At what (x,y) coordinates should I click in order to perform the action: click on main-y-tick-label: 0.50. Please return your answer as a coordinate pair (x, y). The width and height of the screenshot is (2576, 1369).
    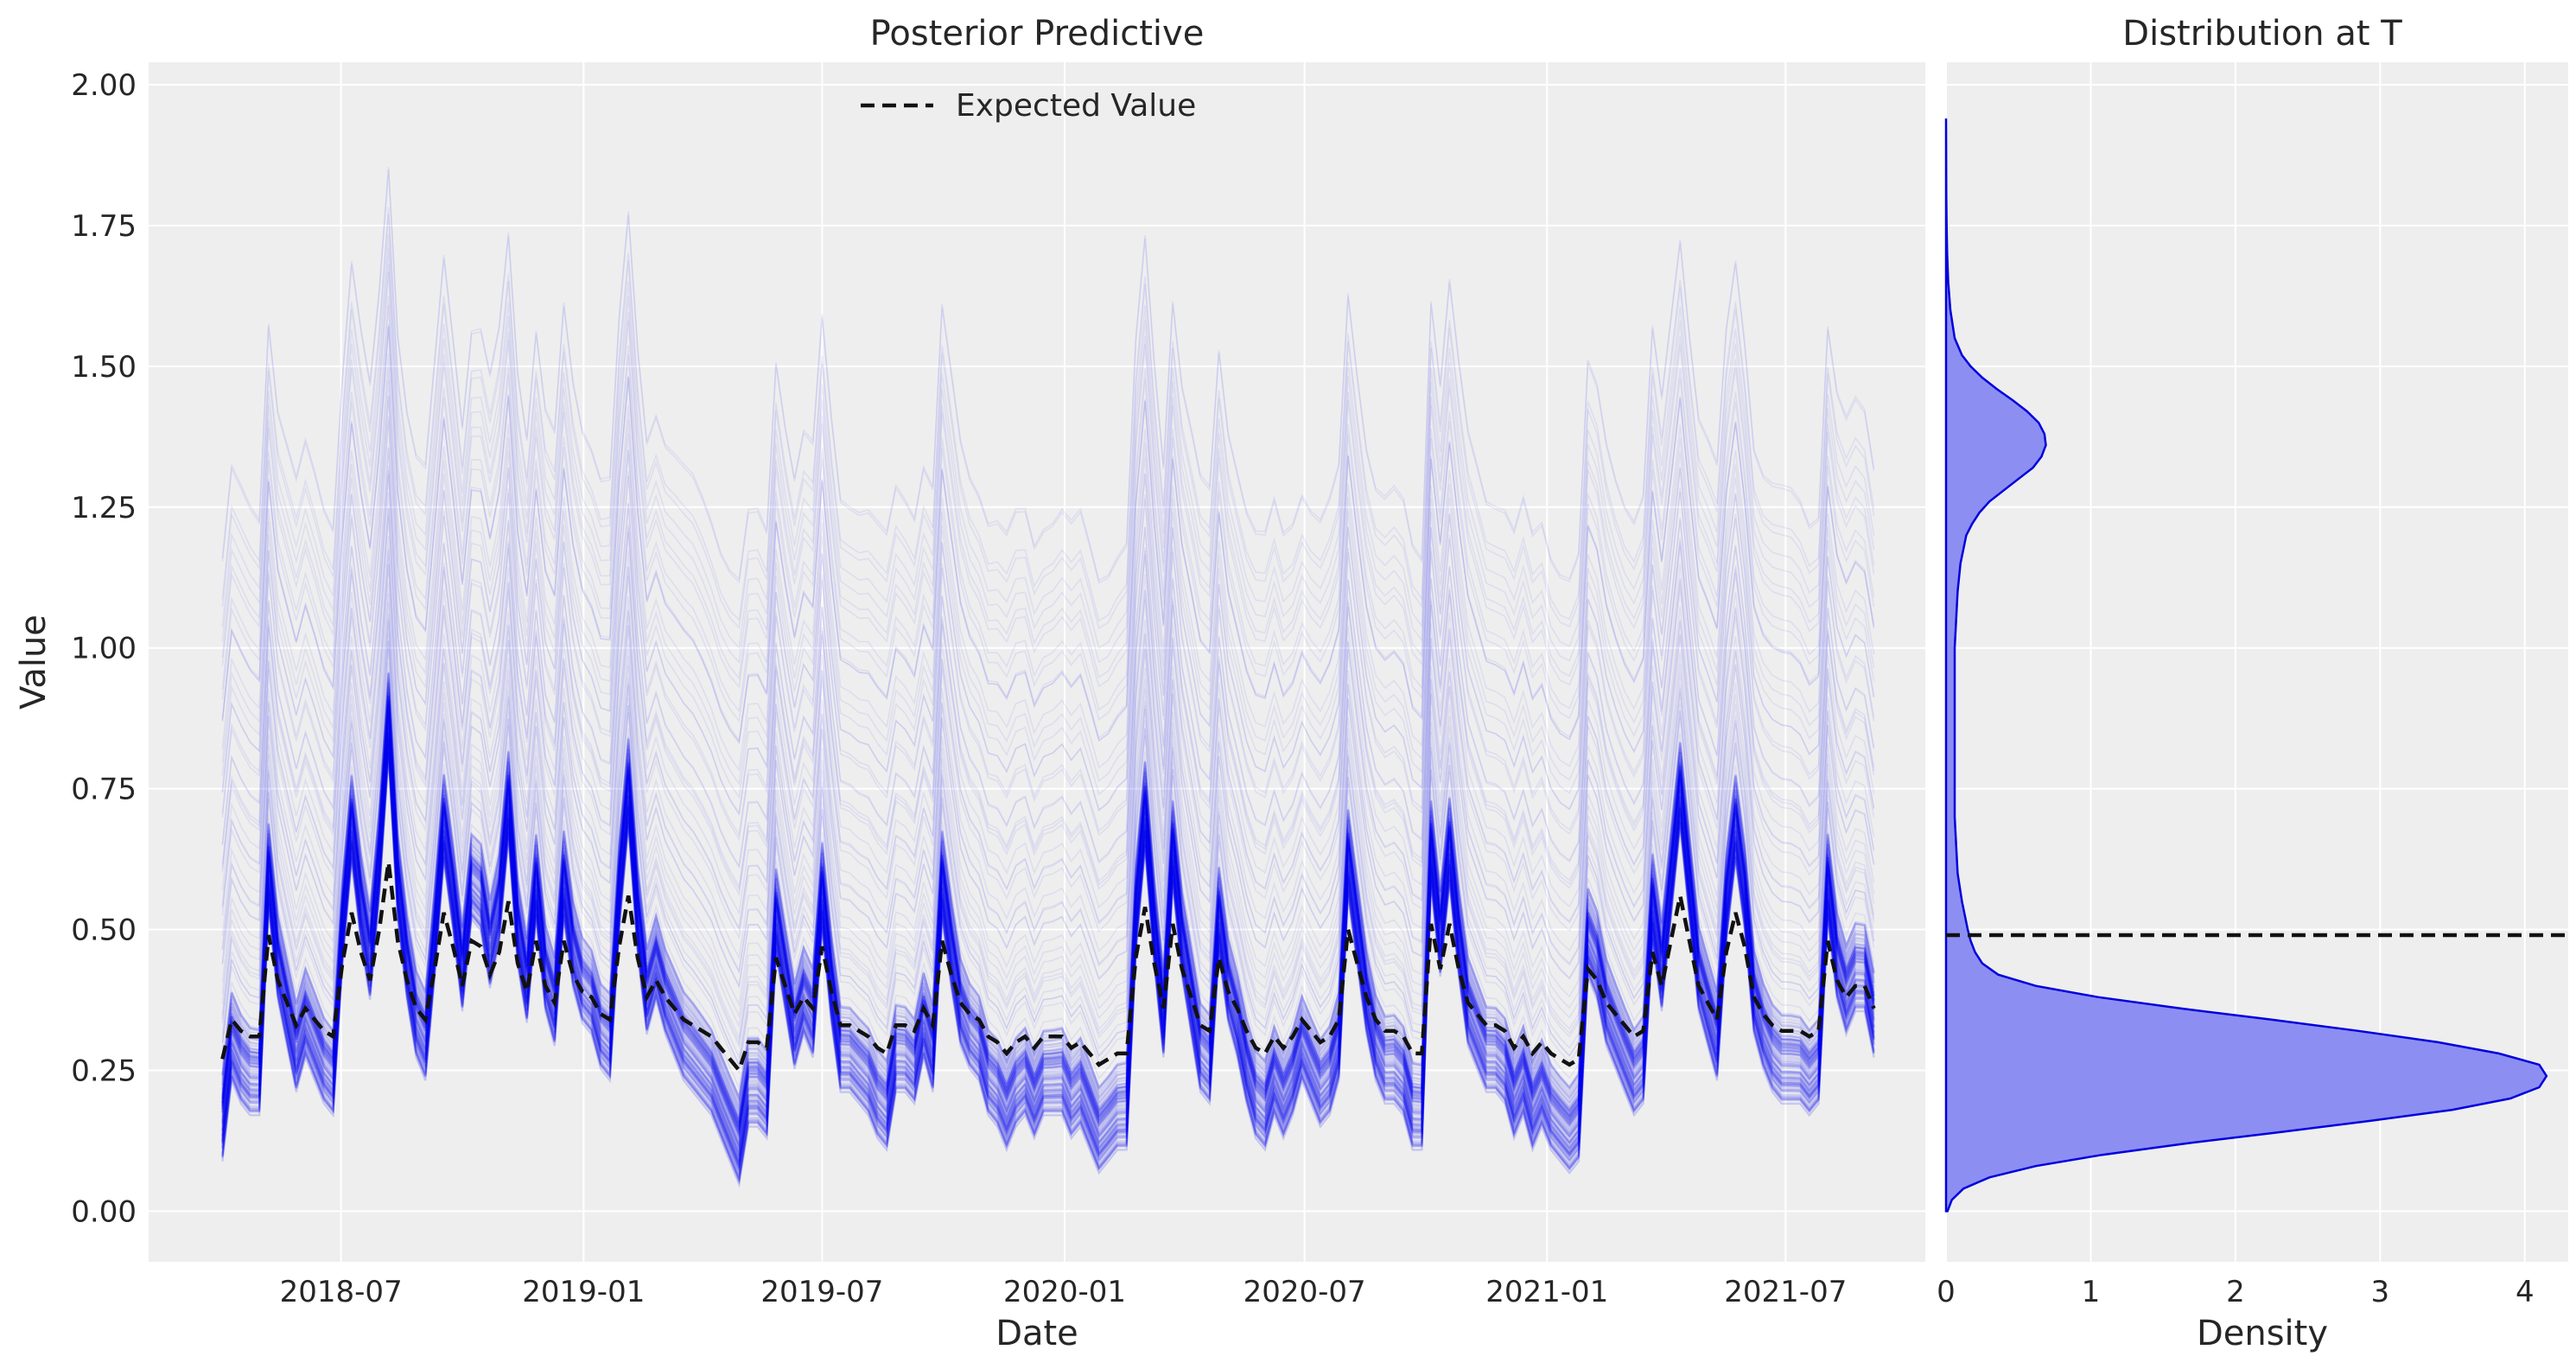
    Looking at the image, I should click on (104, 931).